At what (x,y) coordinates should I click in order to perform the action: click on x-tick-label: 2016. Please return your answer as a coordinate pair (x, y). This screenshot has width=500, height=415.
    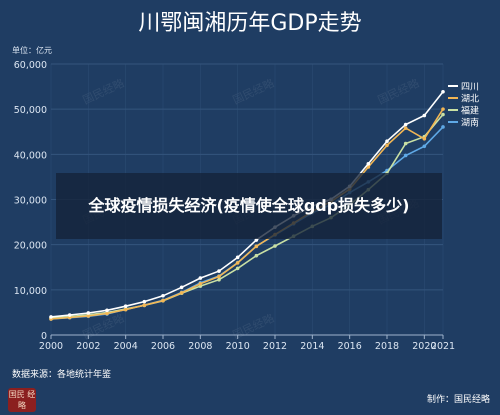
    Looking at the image, I should click on (350, 346).